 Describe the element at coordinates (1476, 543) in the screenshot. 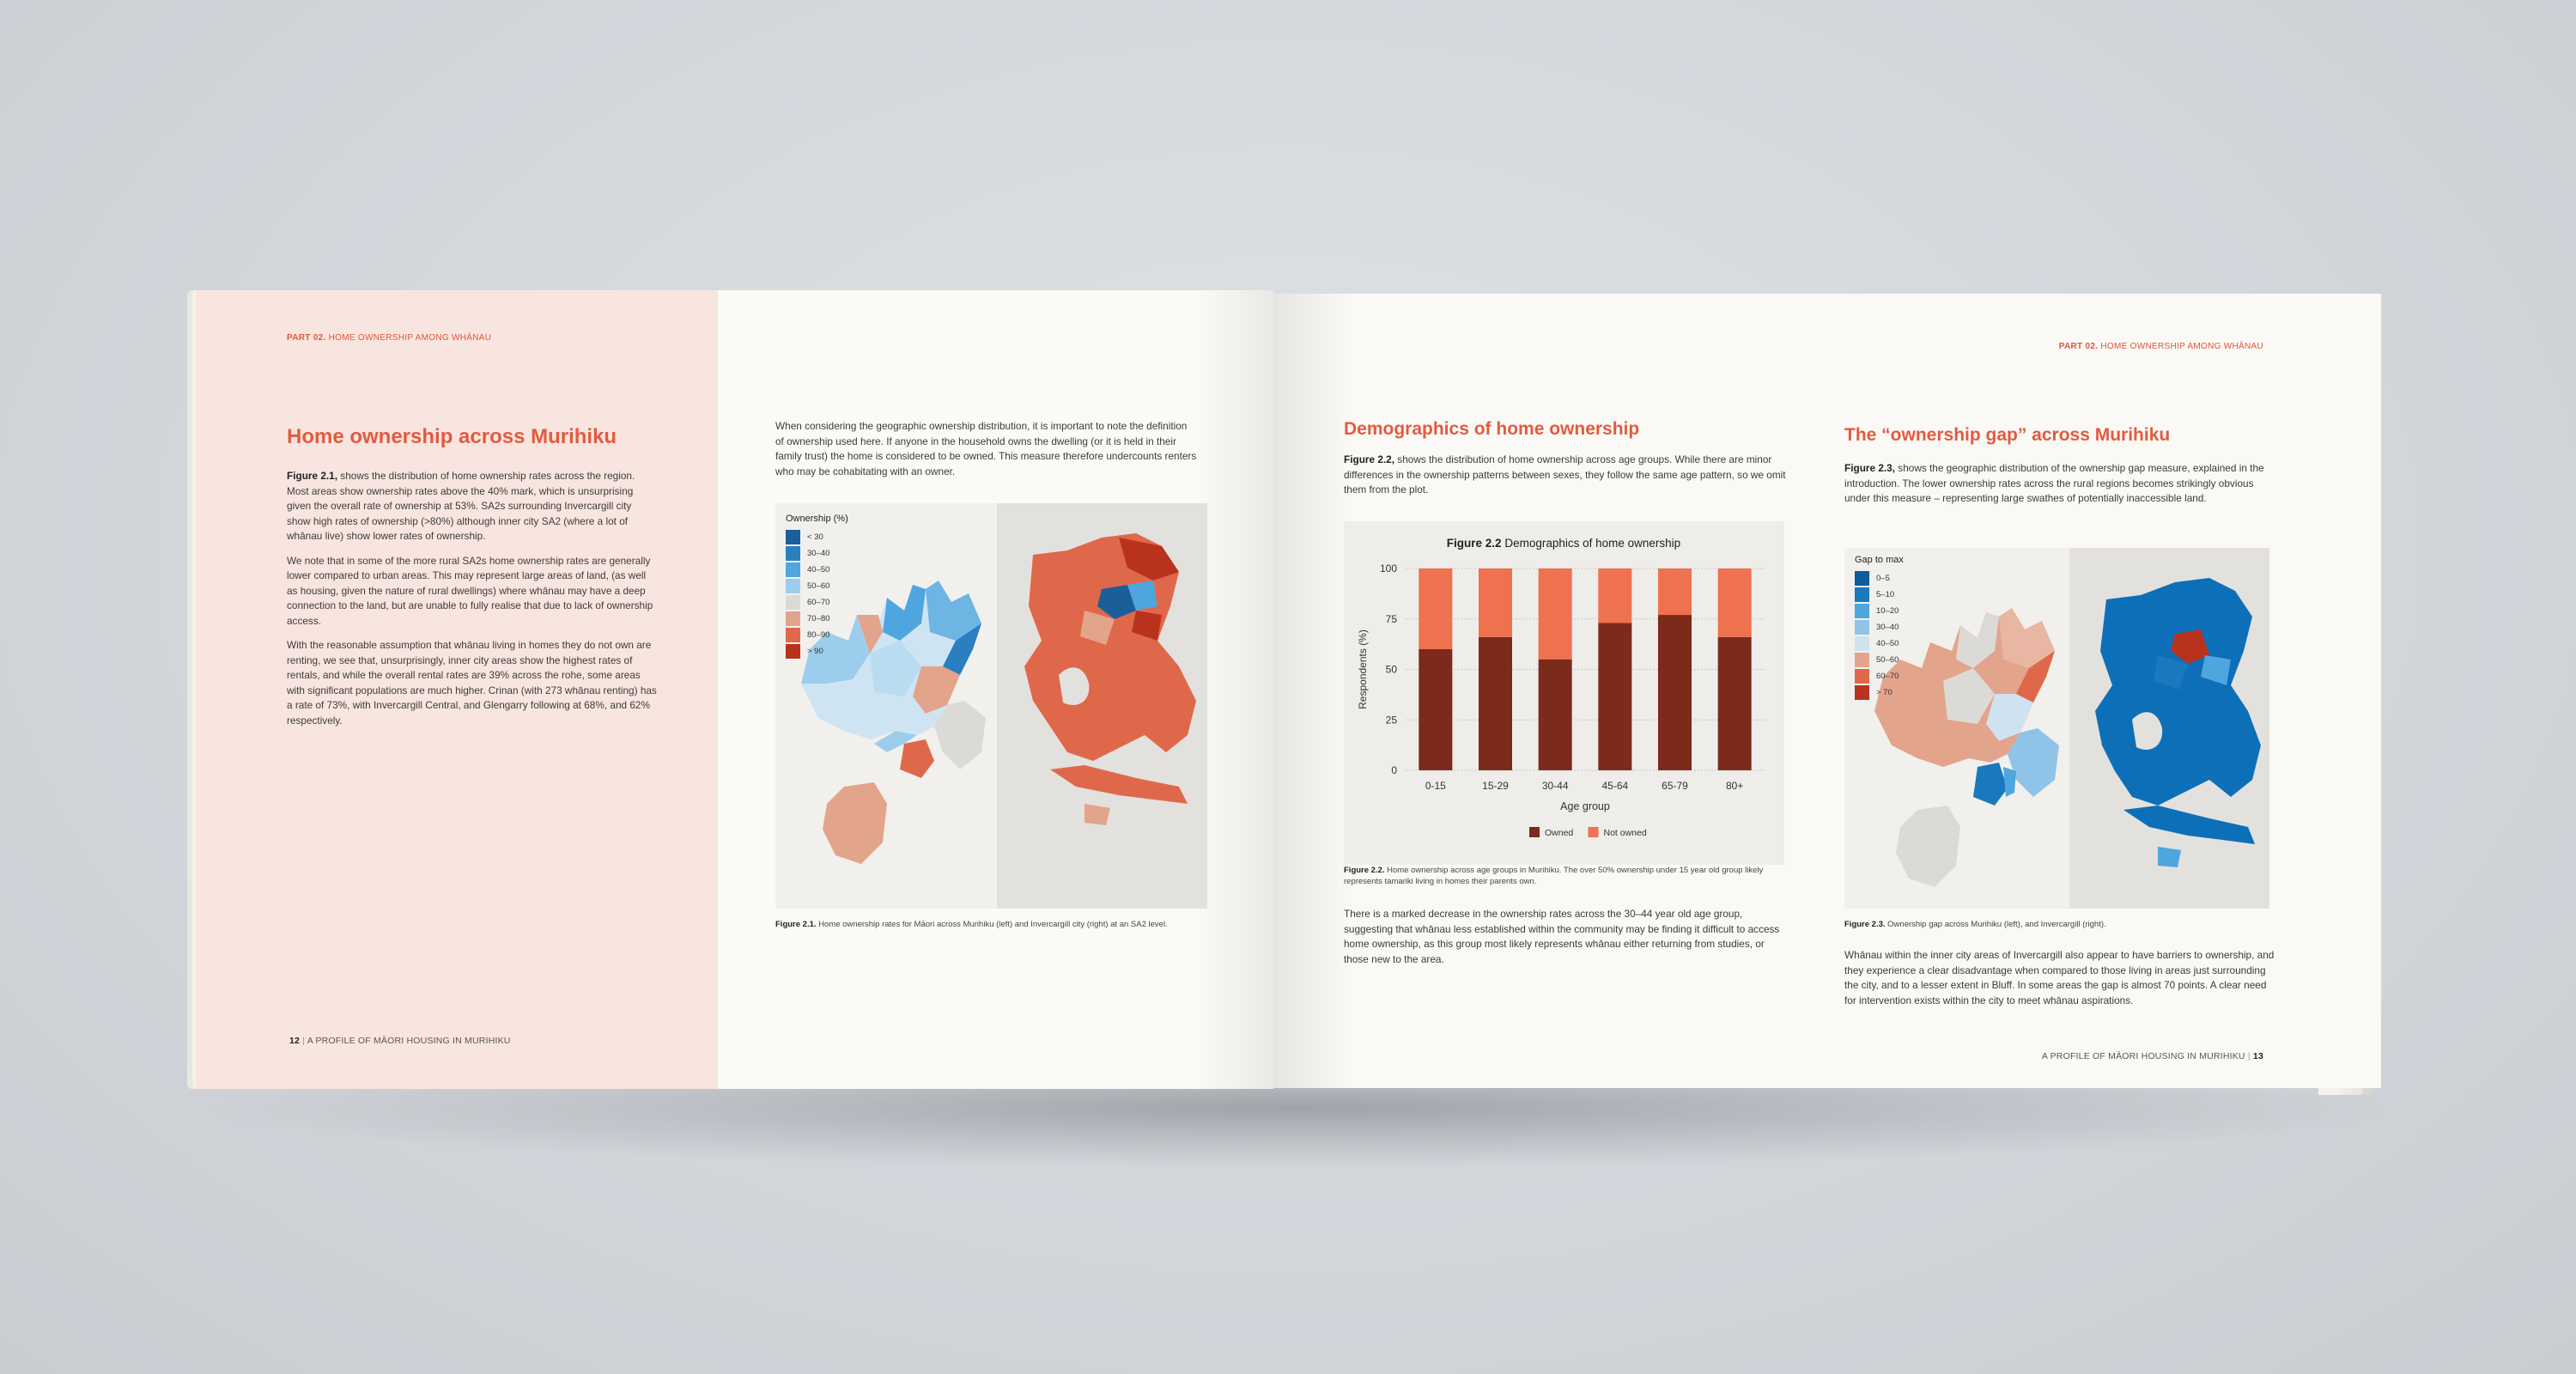

I see `chart-title-ref: Figure 2.2` at that location.